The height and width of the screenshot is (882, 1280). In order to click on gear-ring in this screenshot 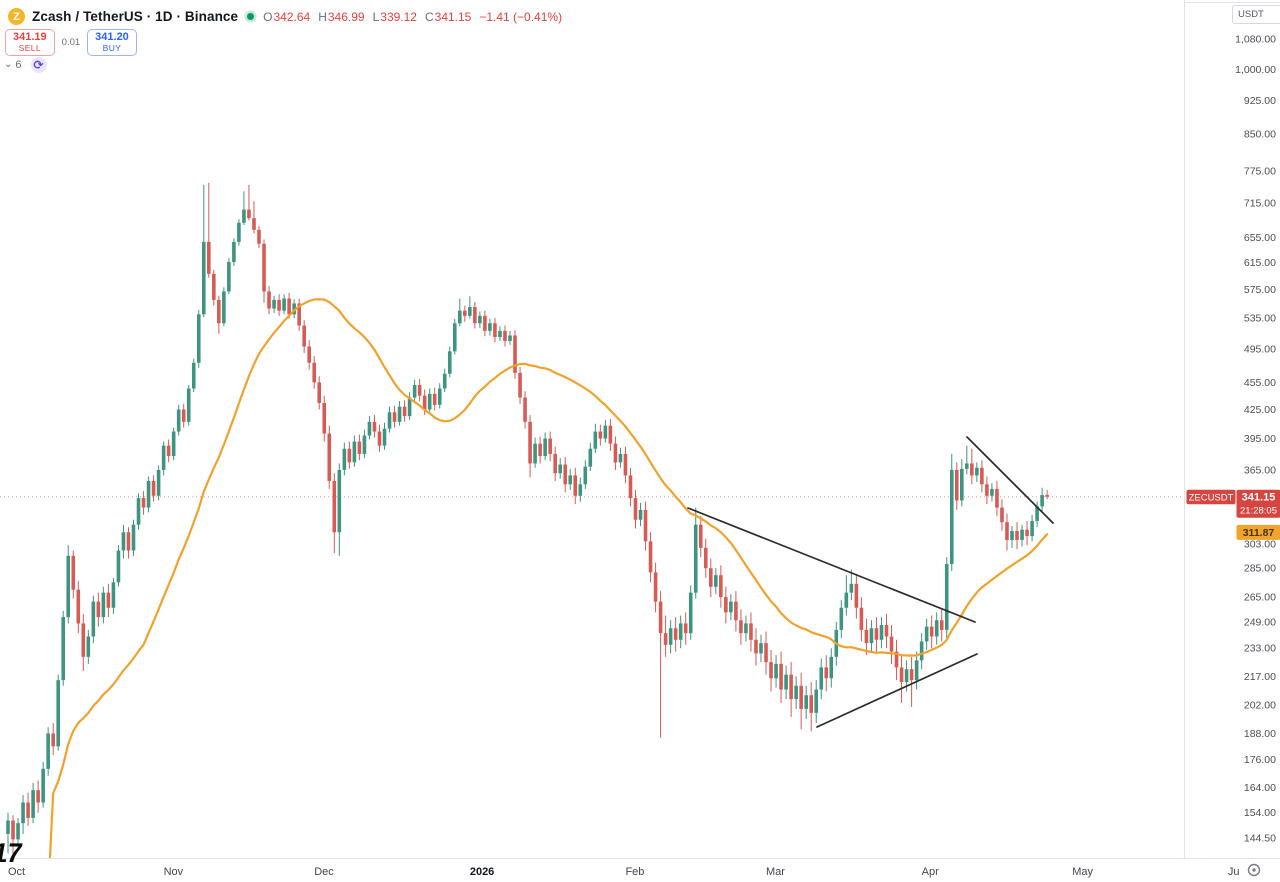, I will do `click(1254, 870)`.